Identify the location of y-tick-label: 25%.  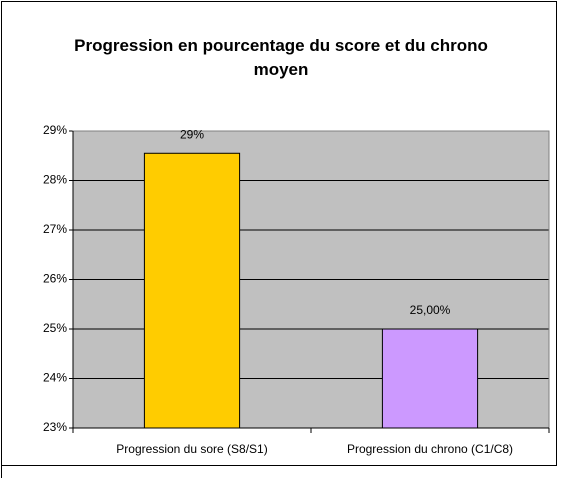
(55, 328).